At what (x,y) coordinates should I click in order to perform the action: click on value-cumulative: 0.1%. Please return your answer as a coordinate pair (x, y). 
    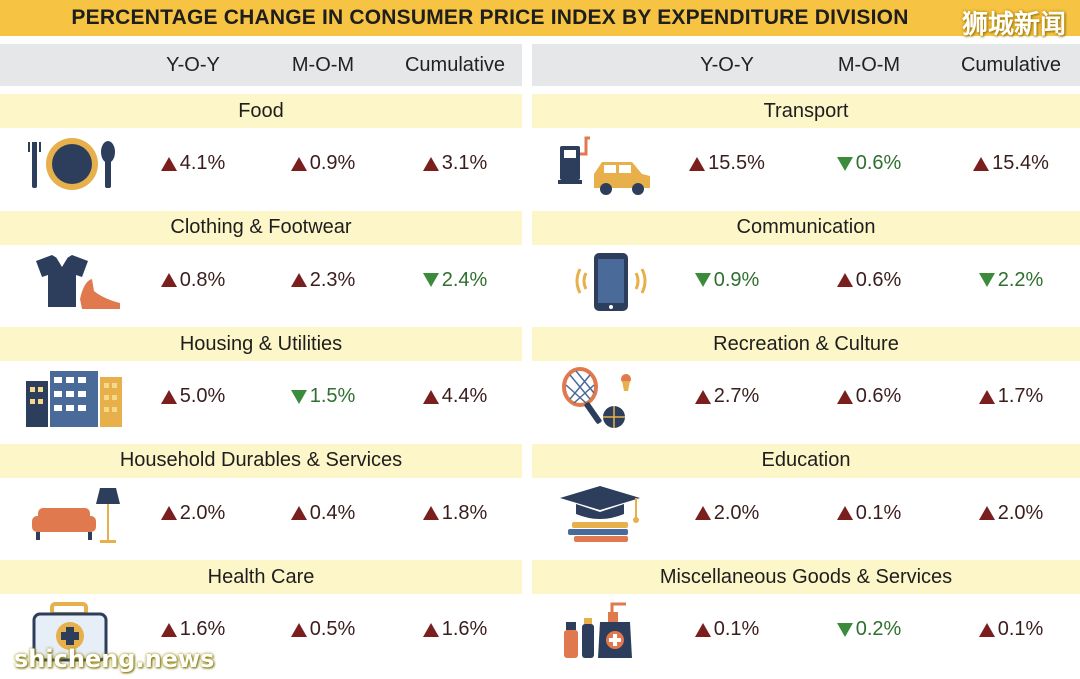
    Looking at the image, I should click on (1011, 629).